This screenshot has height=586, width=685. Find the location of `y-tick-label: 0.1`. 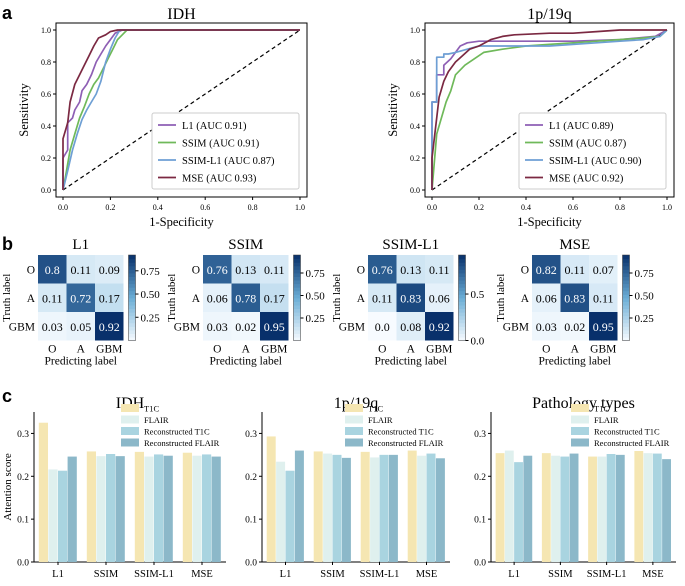

y-tick-label: 0.1 is located at coordinates (251, 521).